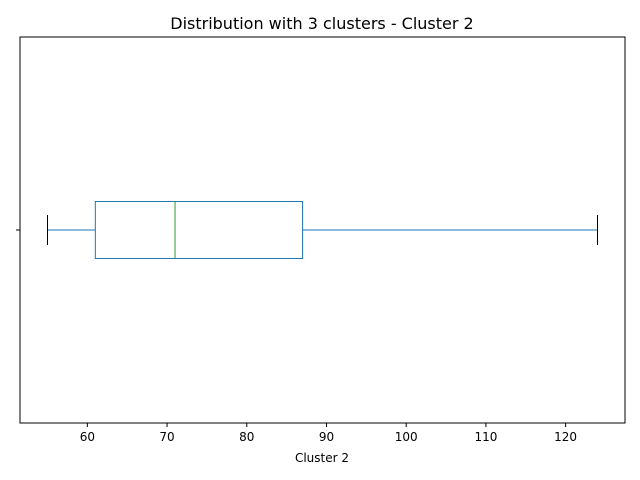 Image resolution: width=640 pixels, height=480 pixels. I want to click on x-axis: 60 70 80 90 100 110 120, so click(328, 433).